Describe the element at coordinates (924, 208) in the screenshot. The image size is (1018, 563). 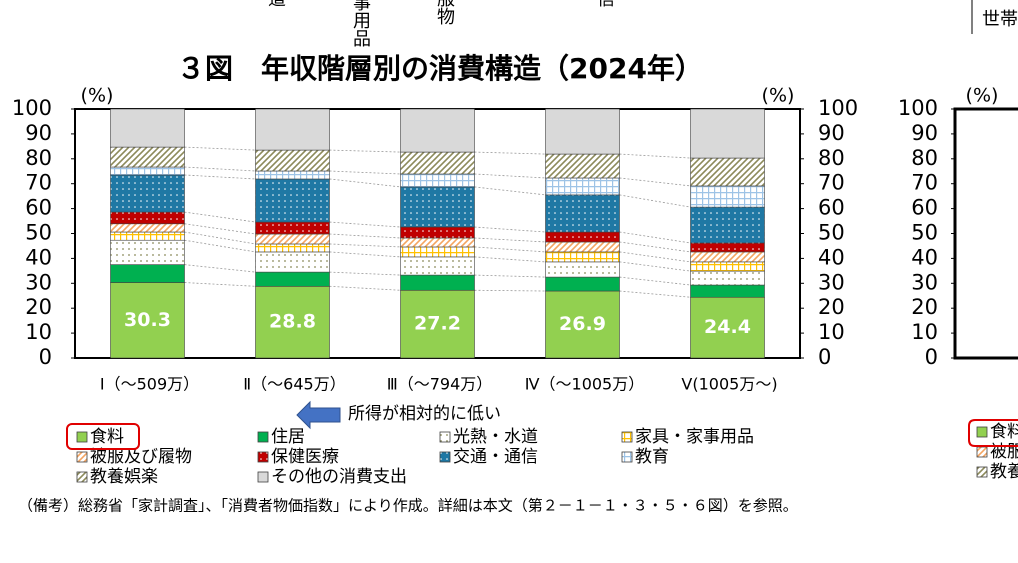
I see `fragment-tick-label: 60` at that location.